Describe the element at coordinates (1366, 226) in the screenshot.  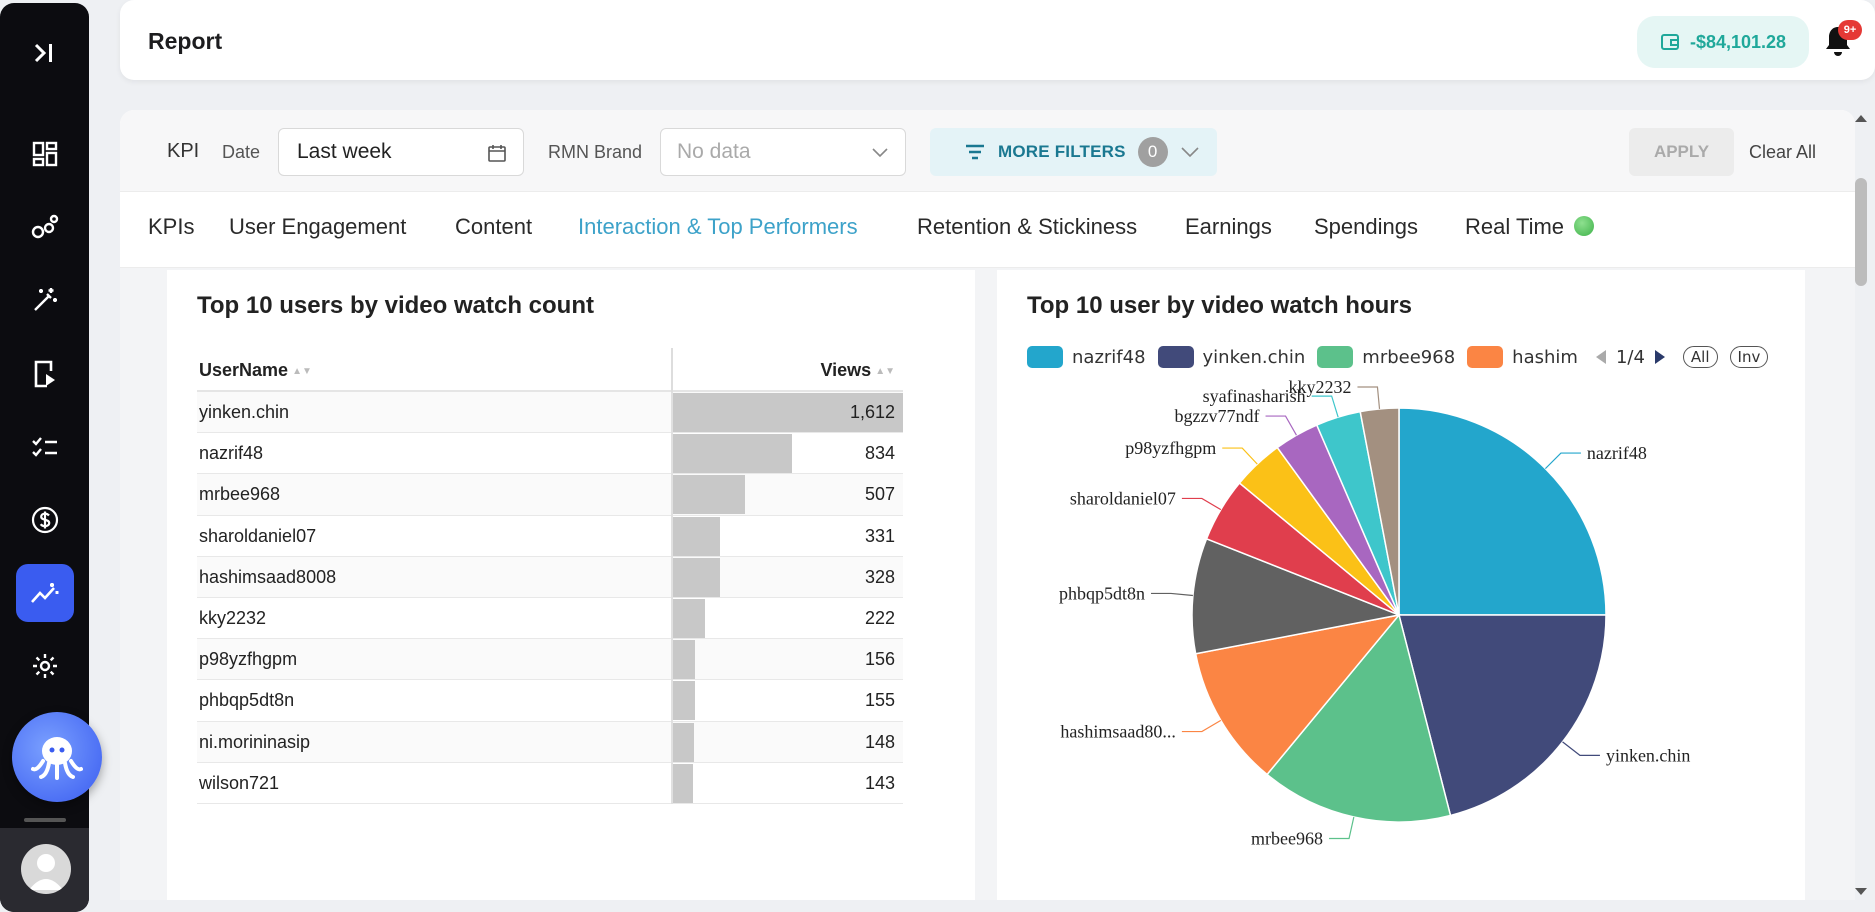
I see `tab-spendings: Spendings` at that location.